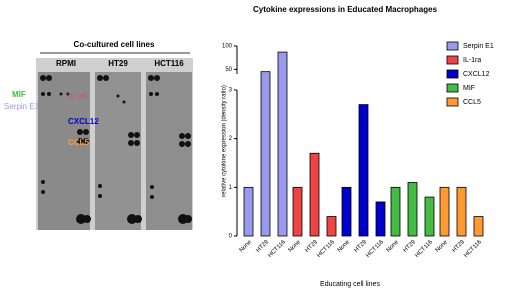  Describe the element at coordinates (114, 44) in the screenshot. I see `blot-title: Co-cultured cell lines` at that location.